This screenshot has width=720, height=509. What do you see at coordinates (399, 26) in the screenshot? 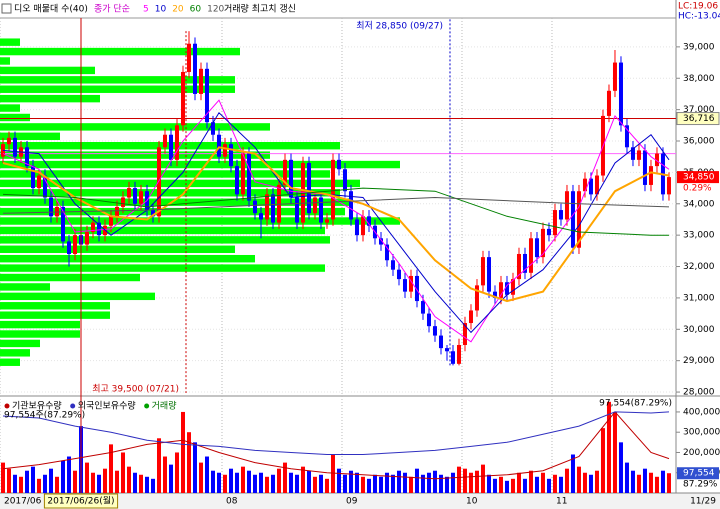
I see `annotation: 최저 28,850 (09/27)` at bounding box center [399, 26].